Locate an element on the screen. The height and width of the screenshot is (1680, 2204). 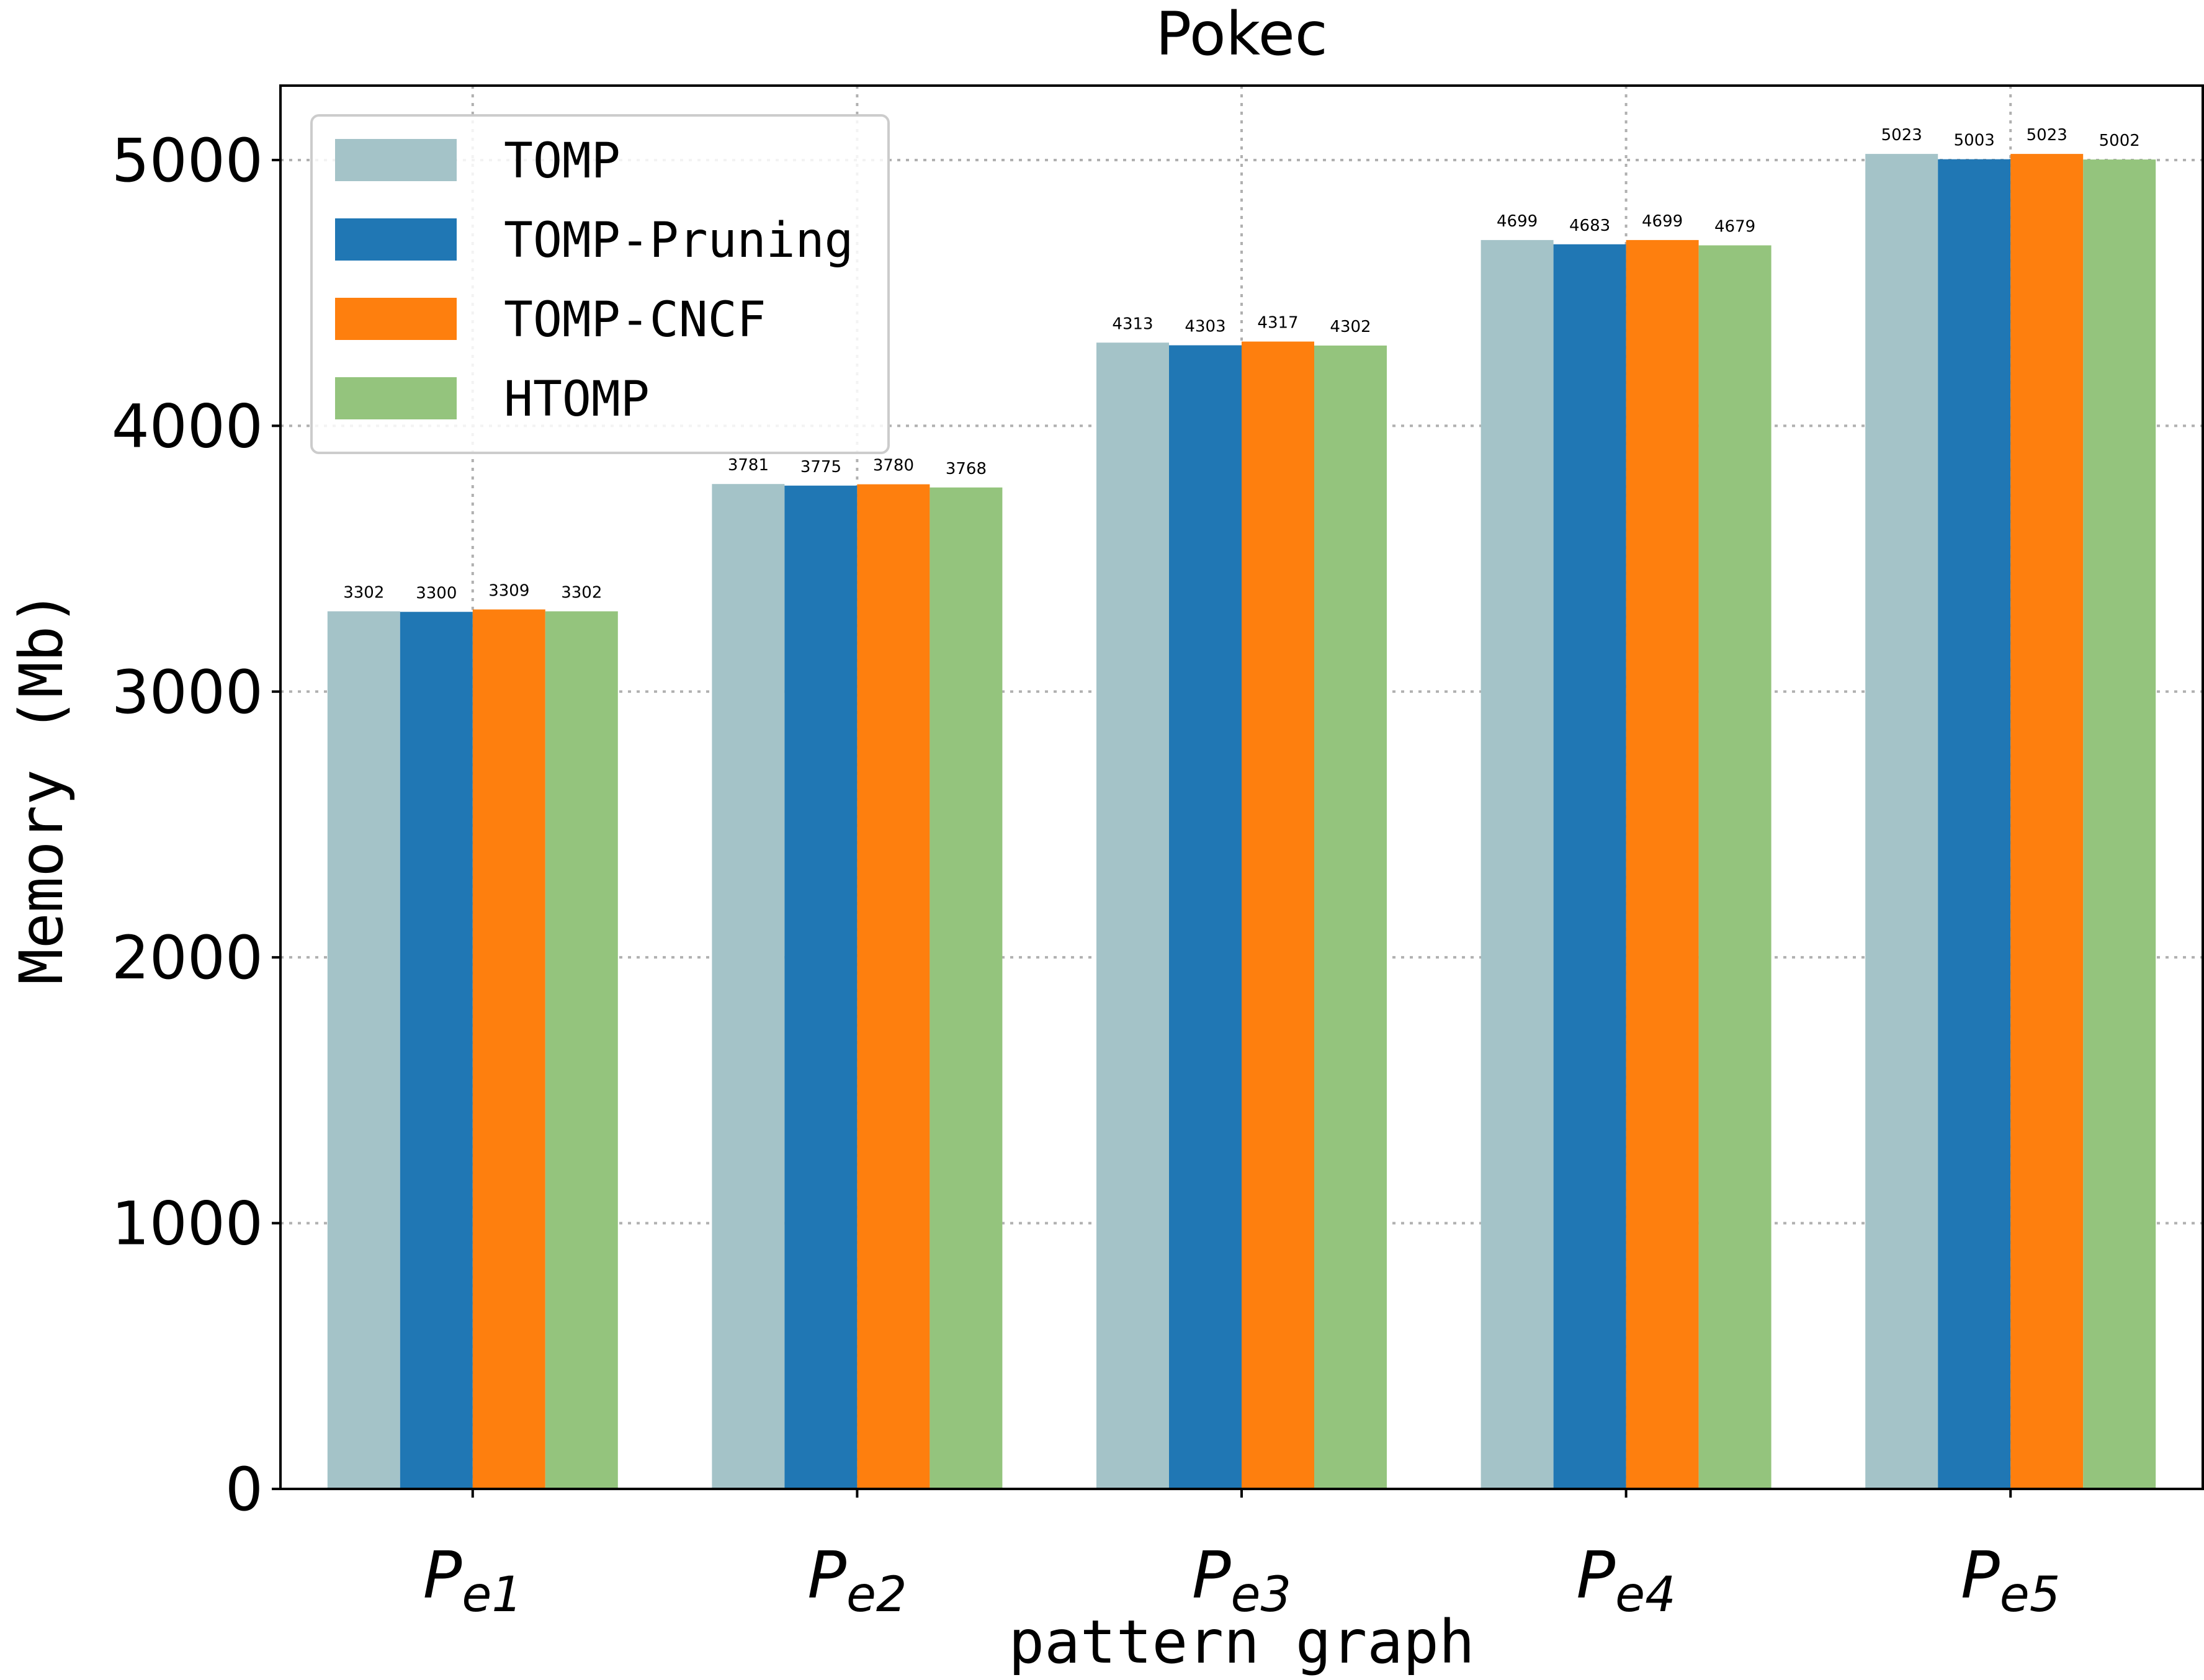
y-axis-label: Memory (Mb) is located at coordinates (41, 787).